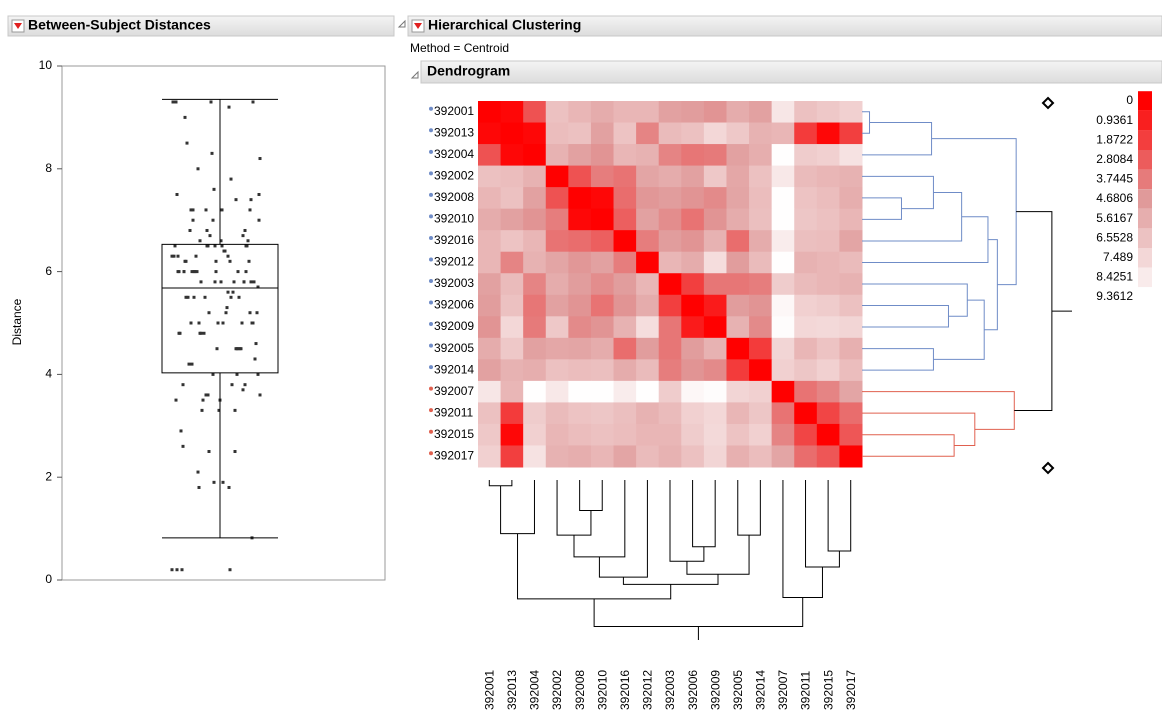 The image size is (1162, 715). I want to click on legend-label: 5.6167, so click(1114, 218).